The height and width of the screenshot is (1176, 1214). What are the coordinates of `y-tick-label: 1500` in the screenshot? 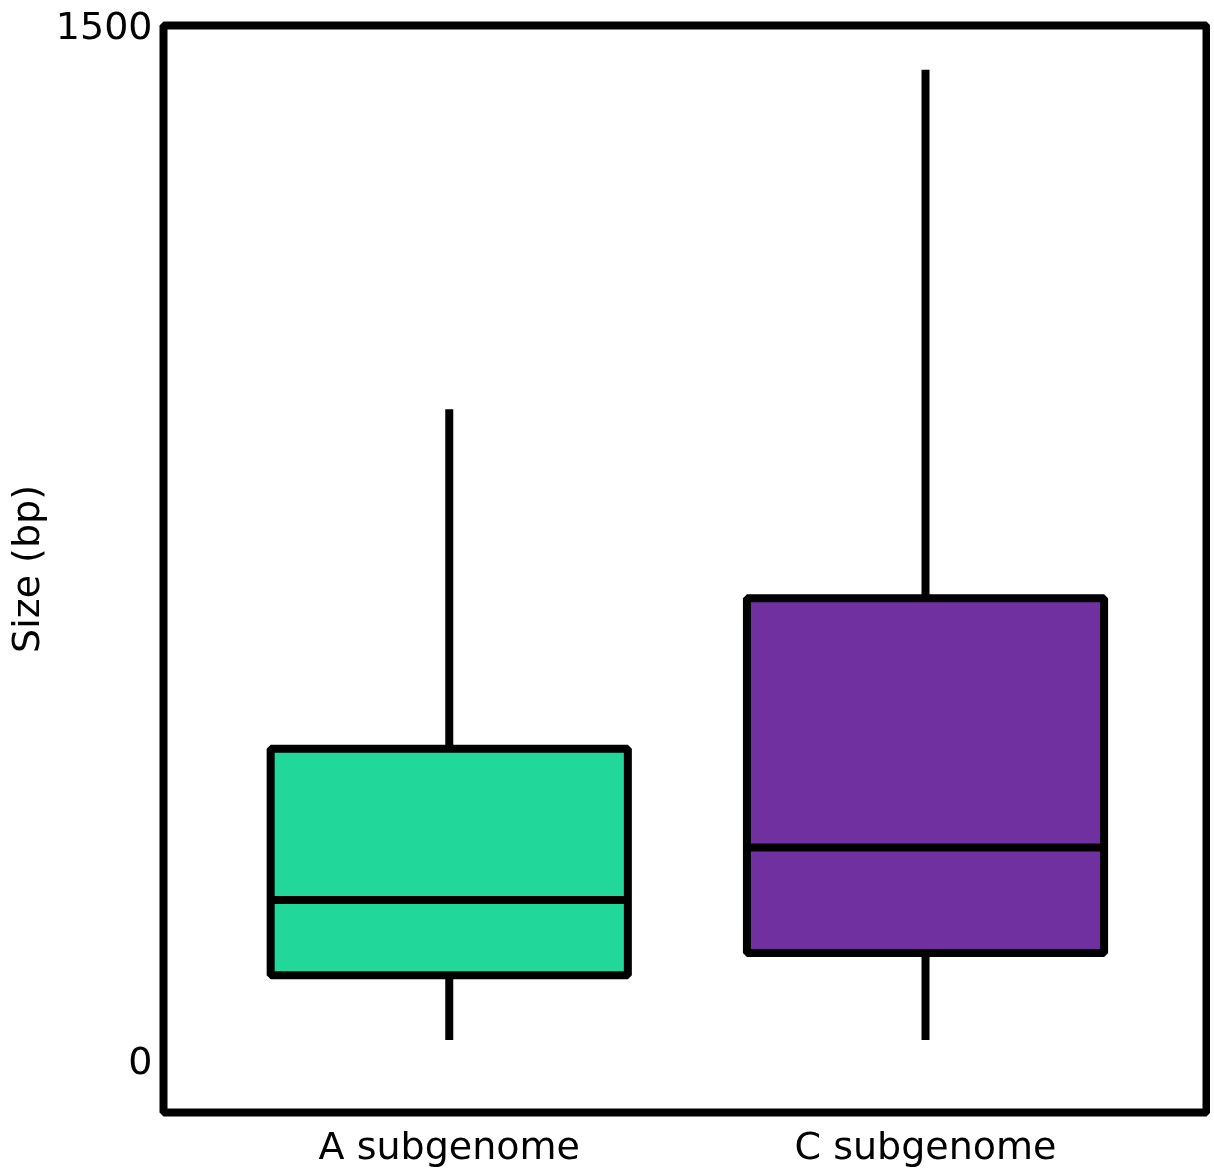 It's located at (104, 26).